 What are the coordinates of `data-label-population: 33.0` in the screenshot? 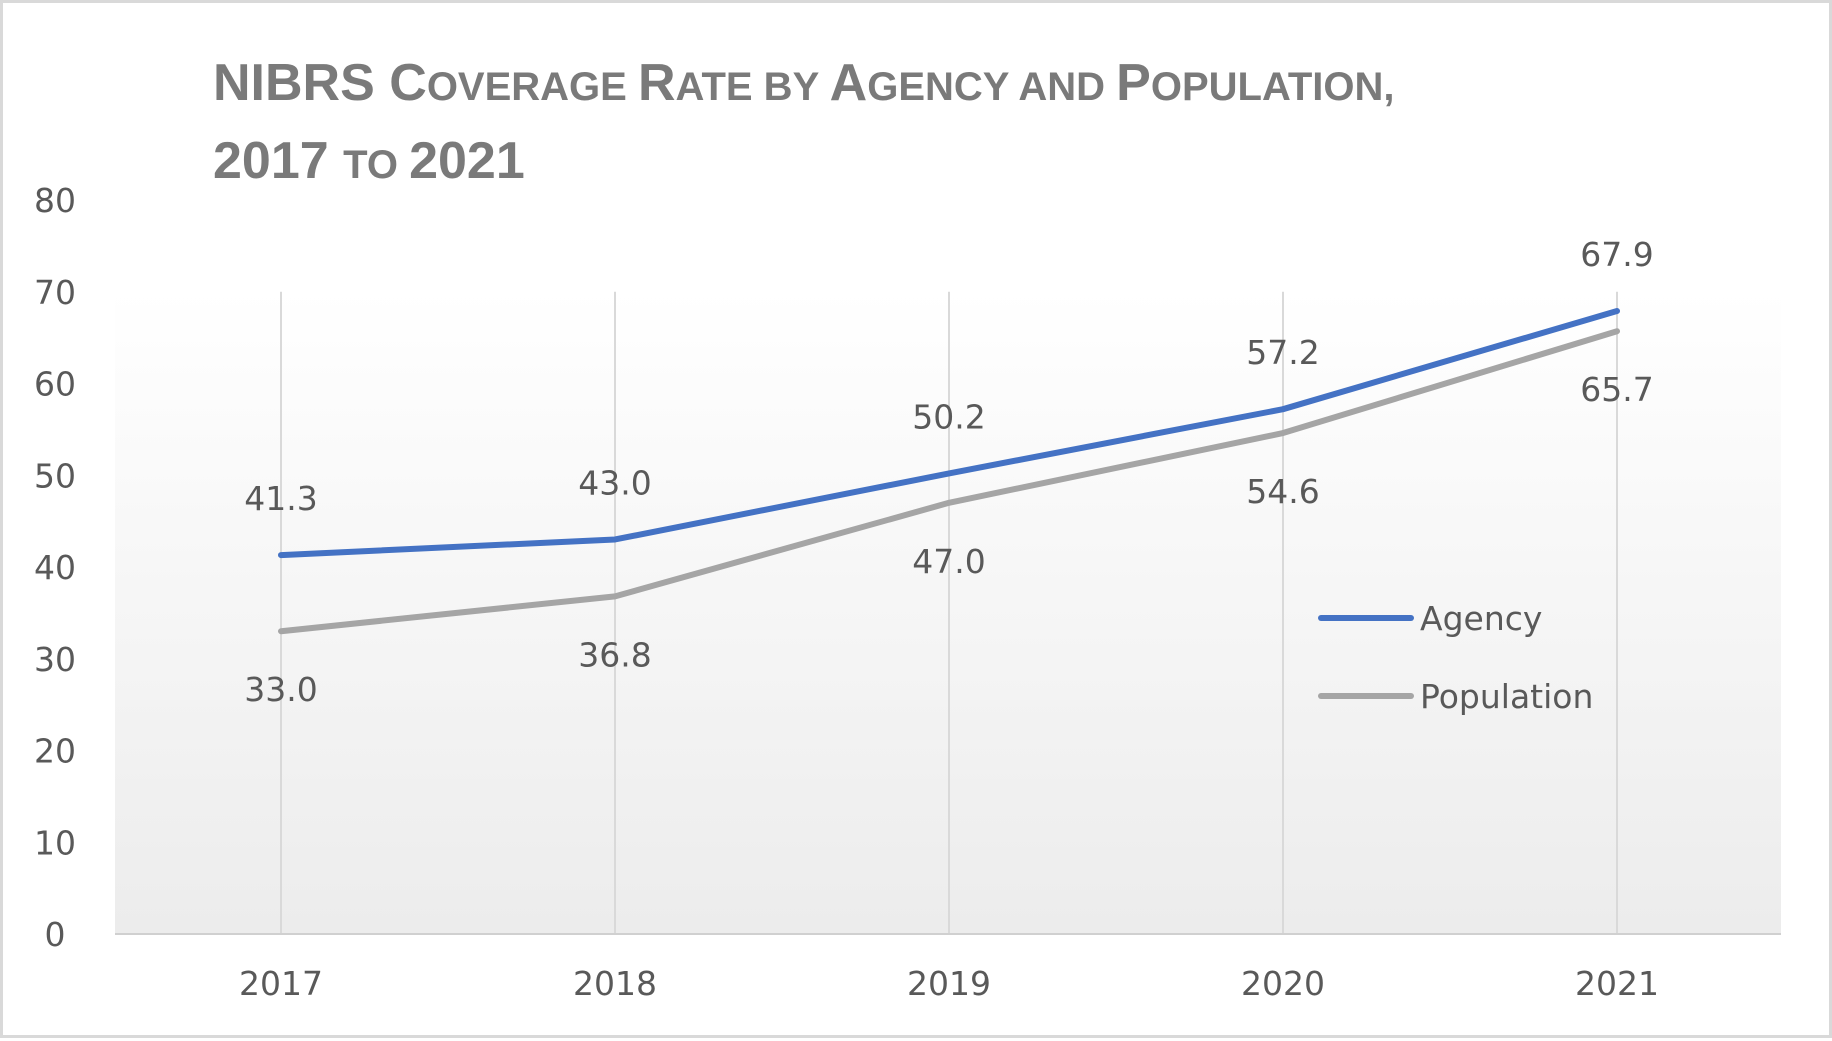 It's located at (280, 689).